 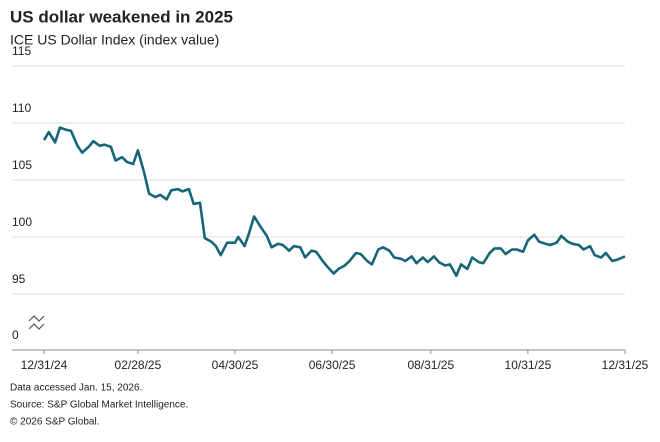 I want to click on y-tick-label: 110, so click(x=21, y=108).